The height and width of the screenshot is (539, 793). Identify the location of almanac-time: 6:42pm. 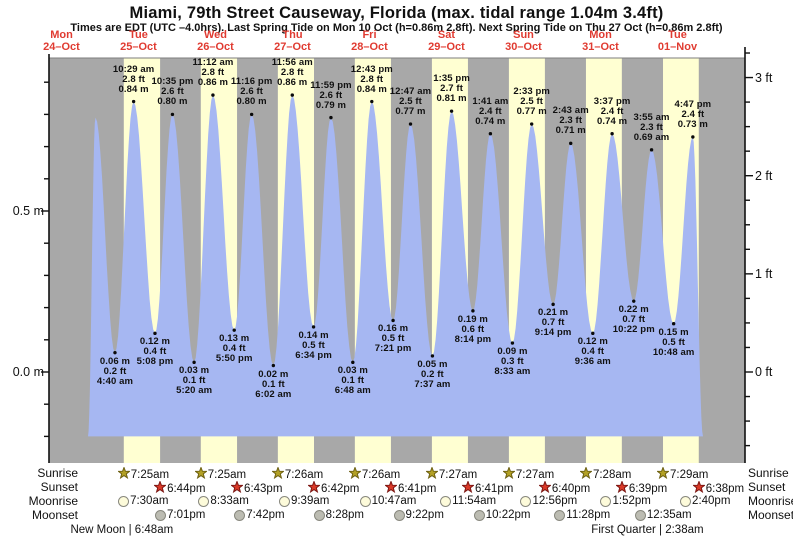
(340, 488).